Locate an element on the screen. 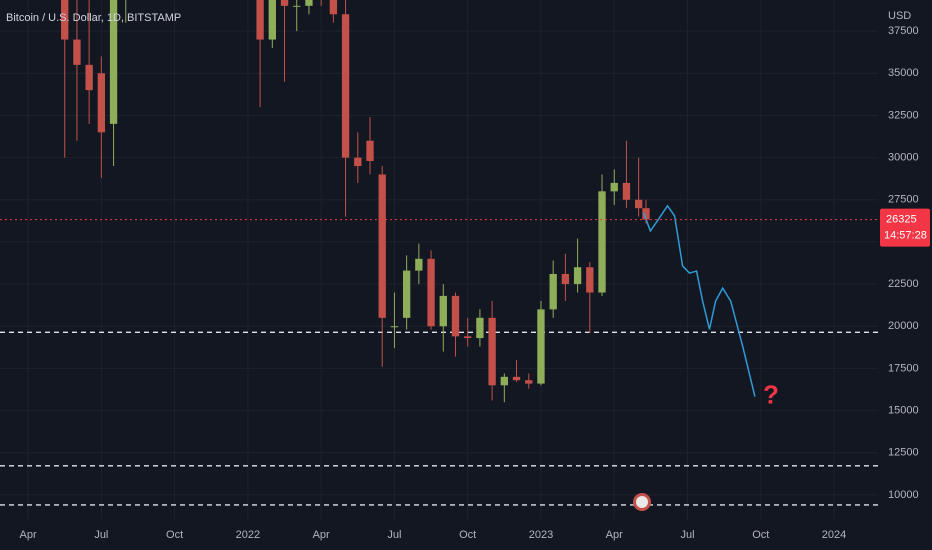  x-tick-label: 2022 is located at coordinates (248, 535).